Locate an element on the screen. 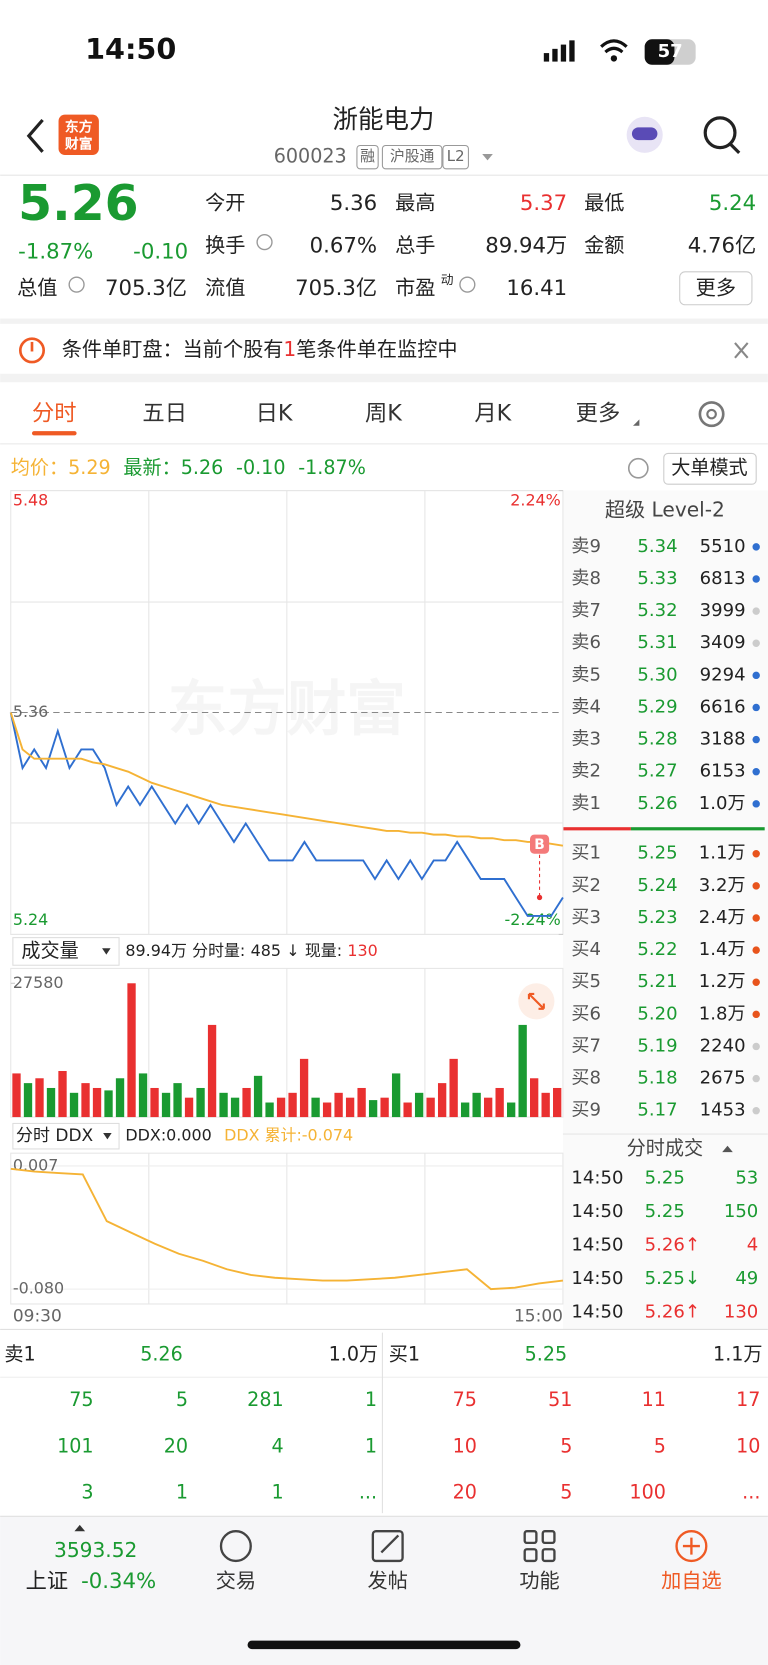 This screenshot has width=768, height=1665. ddx-info: DDX:0.000 is located at coordinates (168, 1135).